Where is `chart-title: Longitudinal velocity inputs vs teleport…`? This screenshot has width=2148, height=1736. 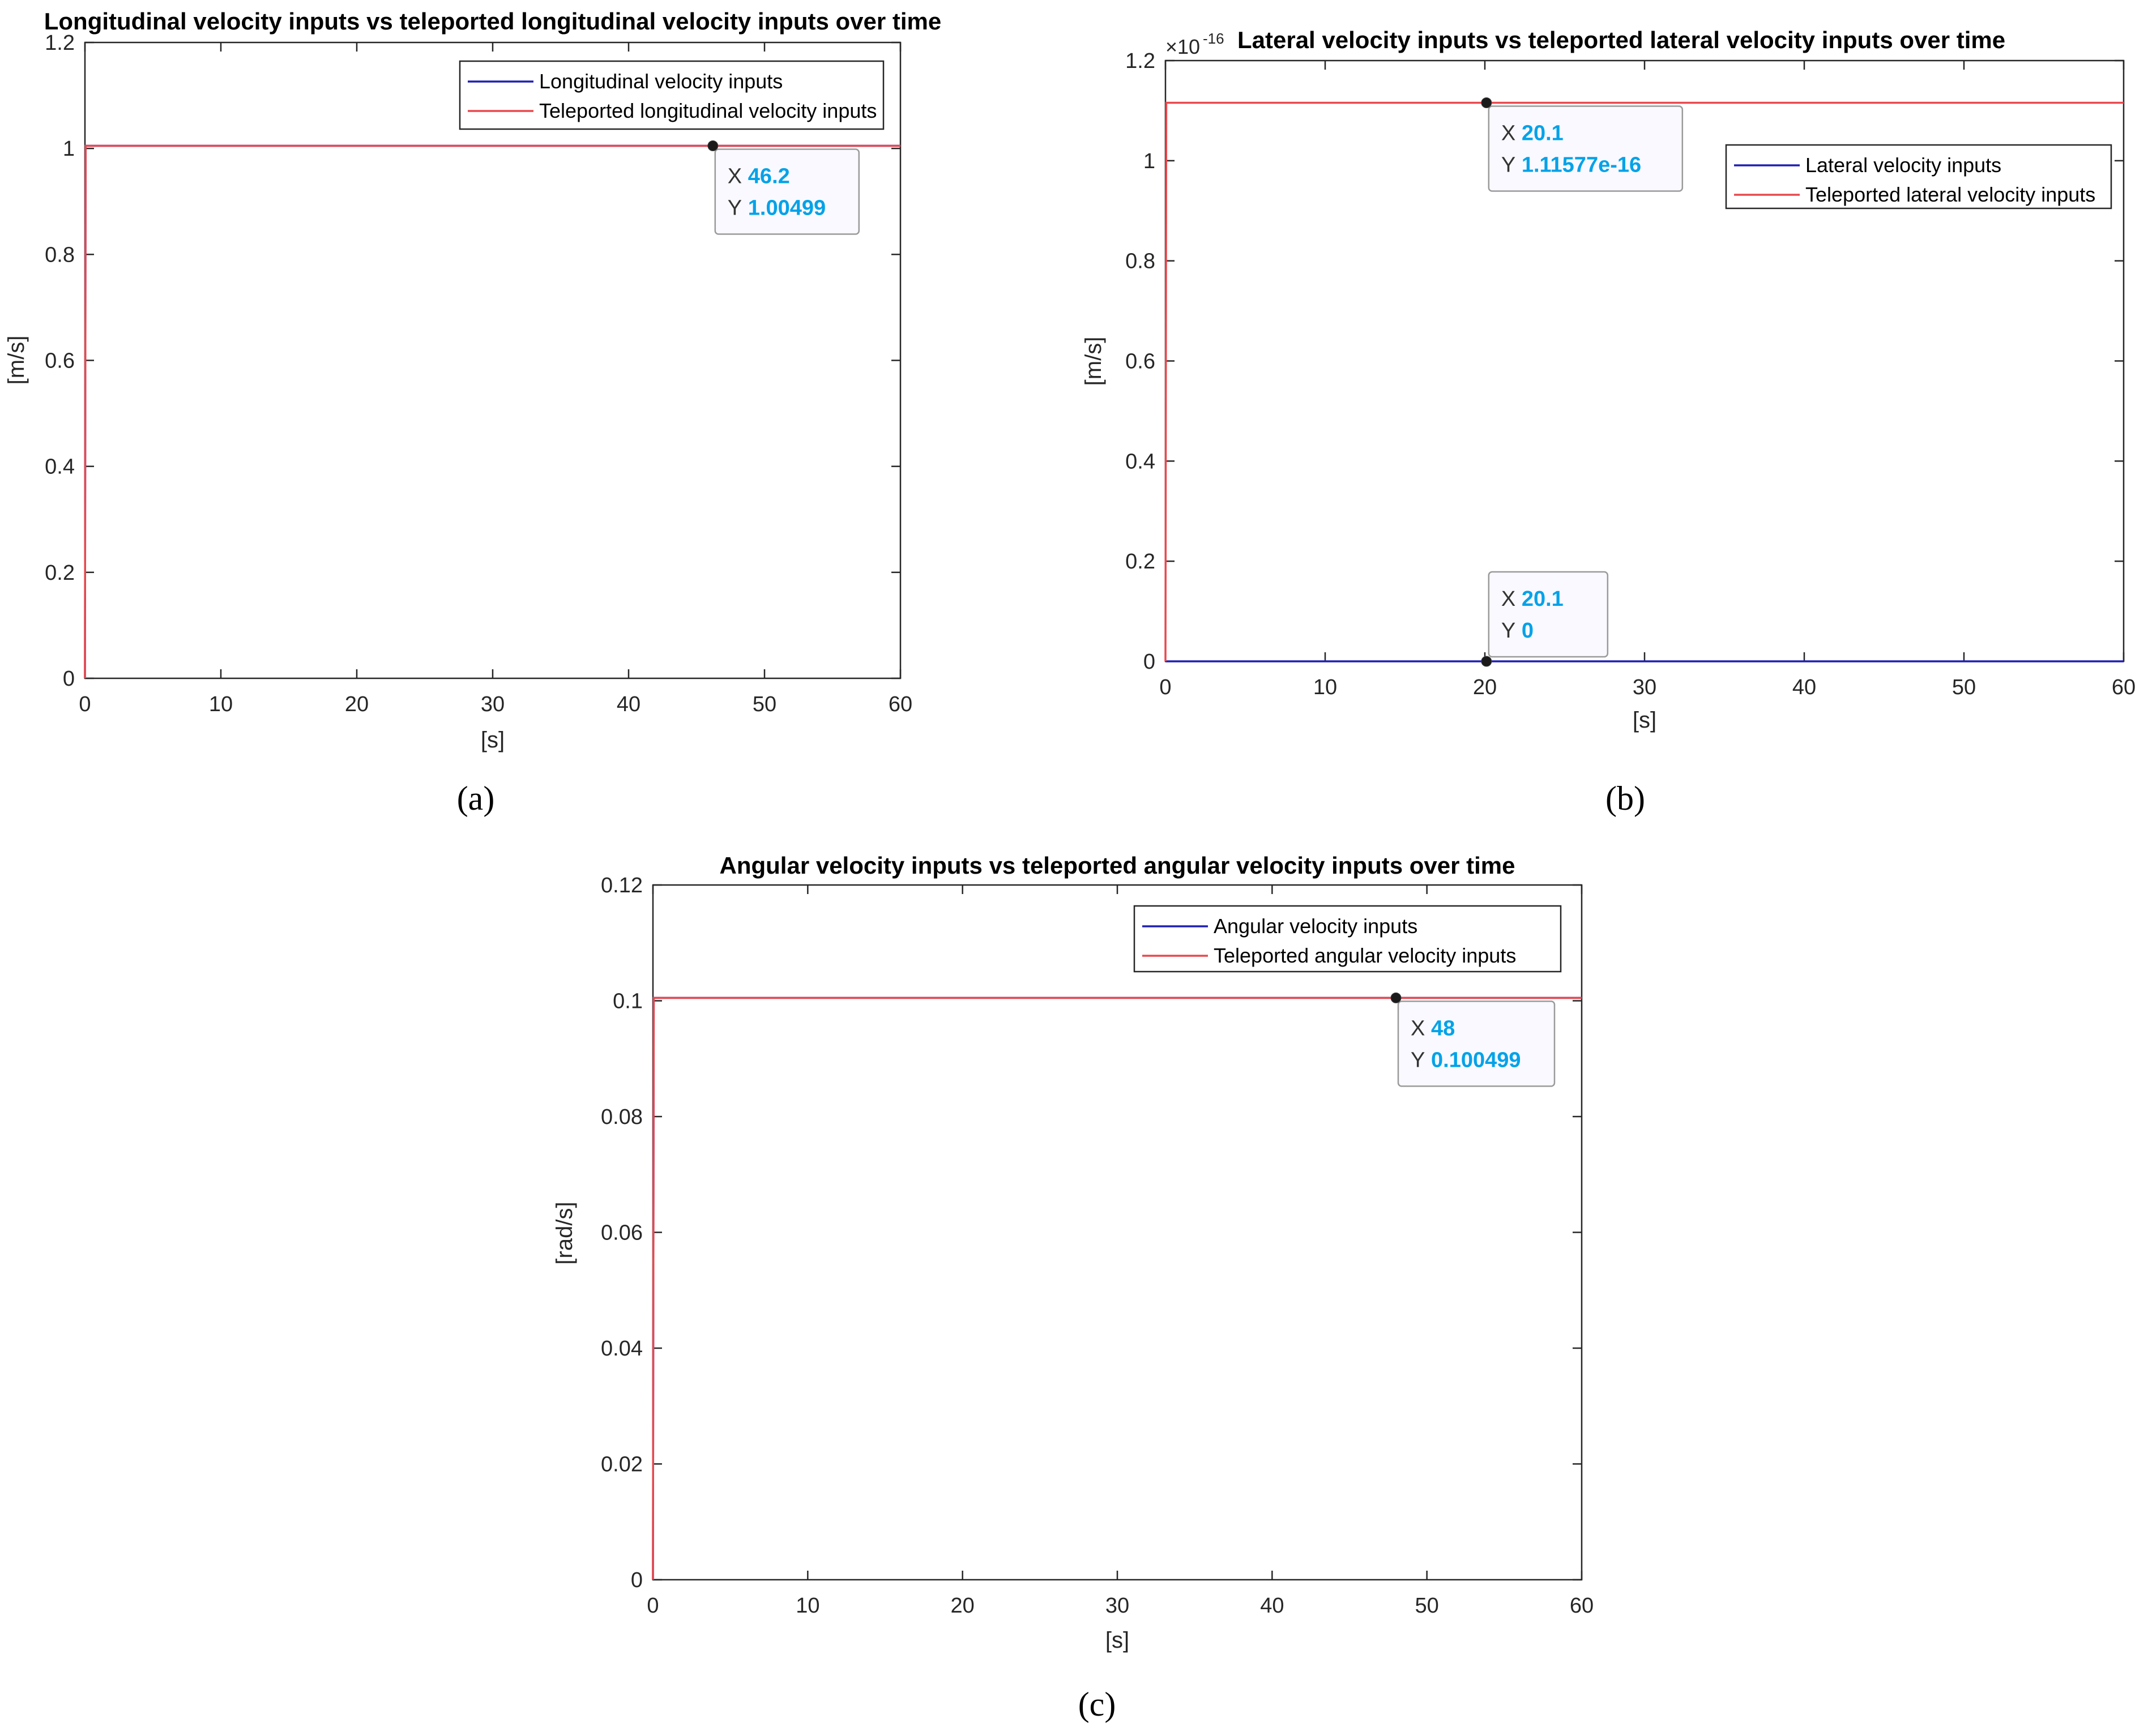
chart-title: Longitudinal velocity inputs vs teleport… is located at coordinates (493, 21).